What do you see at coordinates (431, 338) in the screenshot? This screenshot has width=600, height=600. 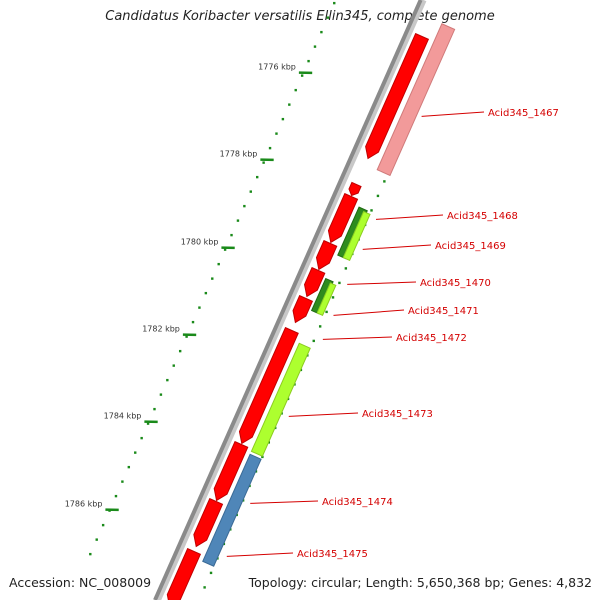 I see `gene-label: Acid345_1472` at bounding box center [431, 338].